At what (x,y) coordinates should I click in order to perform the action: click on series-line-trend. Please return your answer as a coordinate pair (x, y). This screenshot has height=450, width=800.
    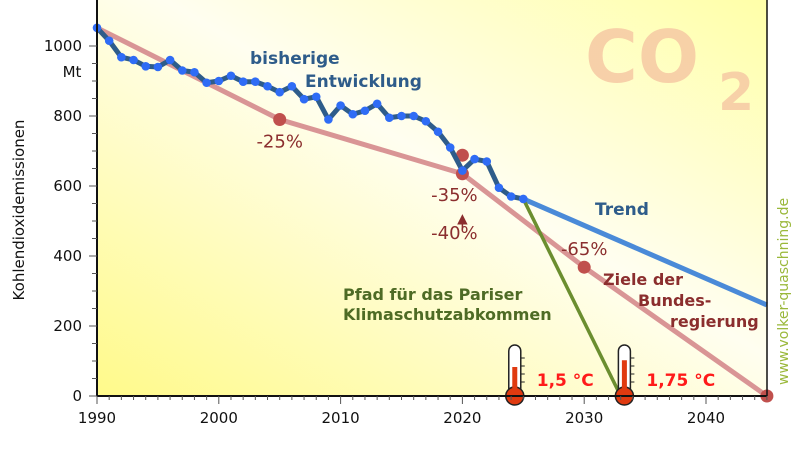
    Looking at the image, I should click on (645, 252).